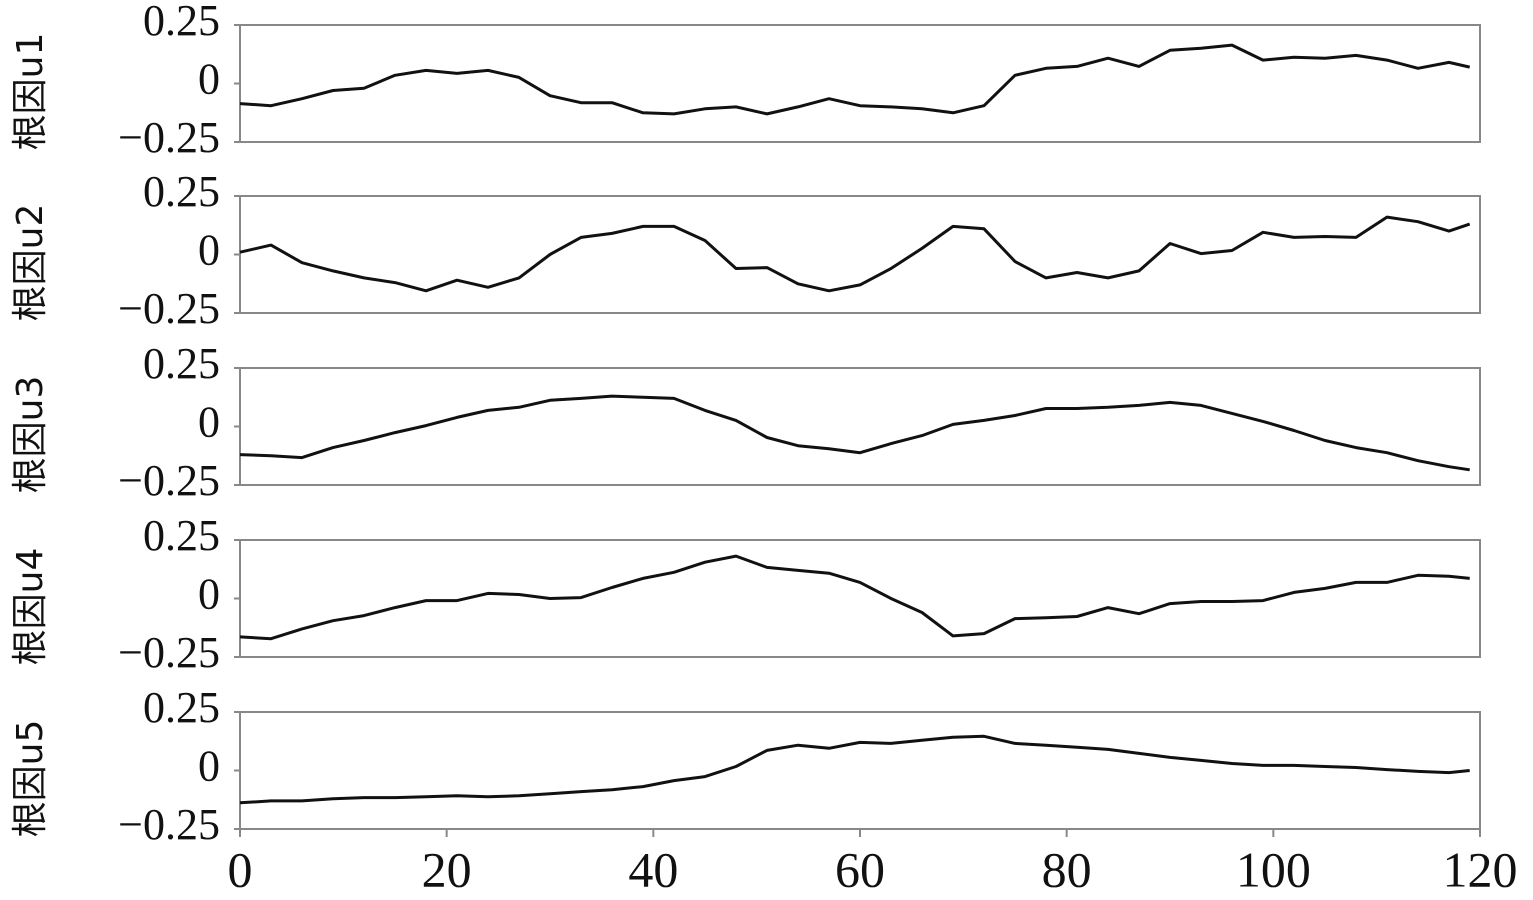 The width and height of the screenshot is (1533, 900). What do you see at coordinates (30, 607) in the screenshot?
I see `y-axis-label: 根因u4` at bounding box center [30, 607].